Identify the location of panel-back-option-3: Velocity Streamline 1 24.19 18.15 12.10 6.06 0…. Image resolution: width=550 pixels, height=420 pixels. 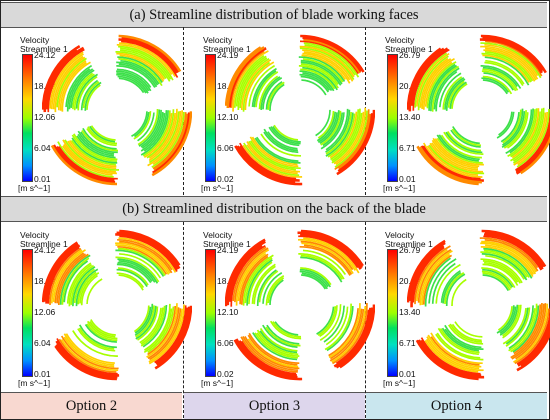
(279, 307).